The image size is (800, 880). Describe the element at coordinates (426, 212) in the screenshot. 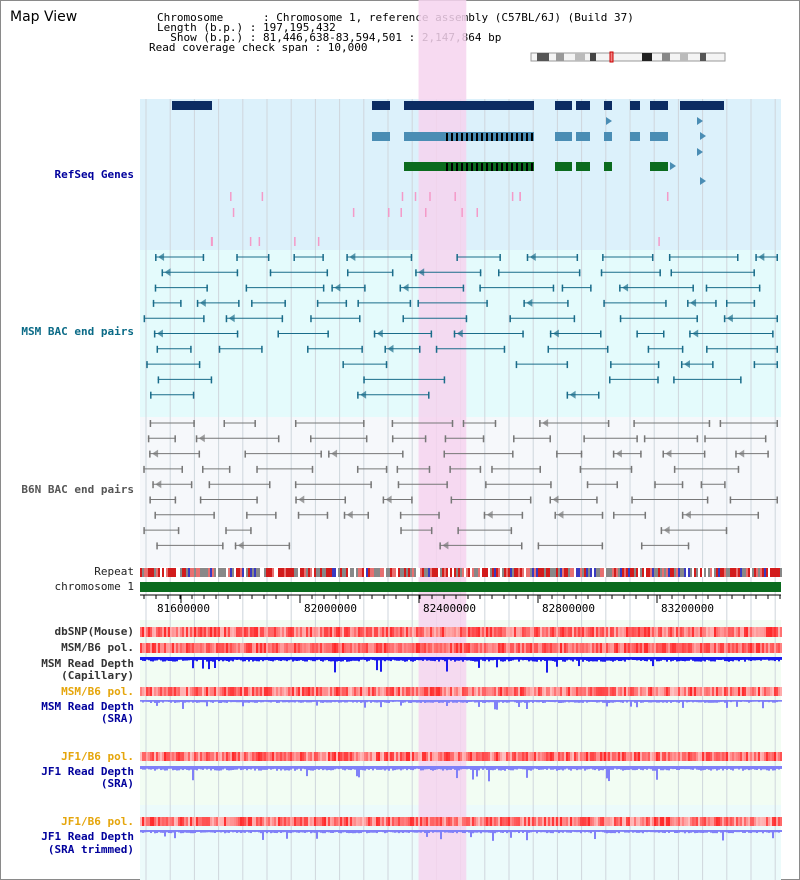

I see `refseq-tick` at that location.